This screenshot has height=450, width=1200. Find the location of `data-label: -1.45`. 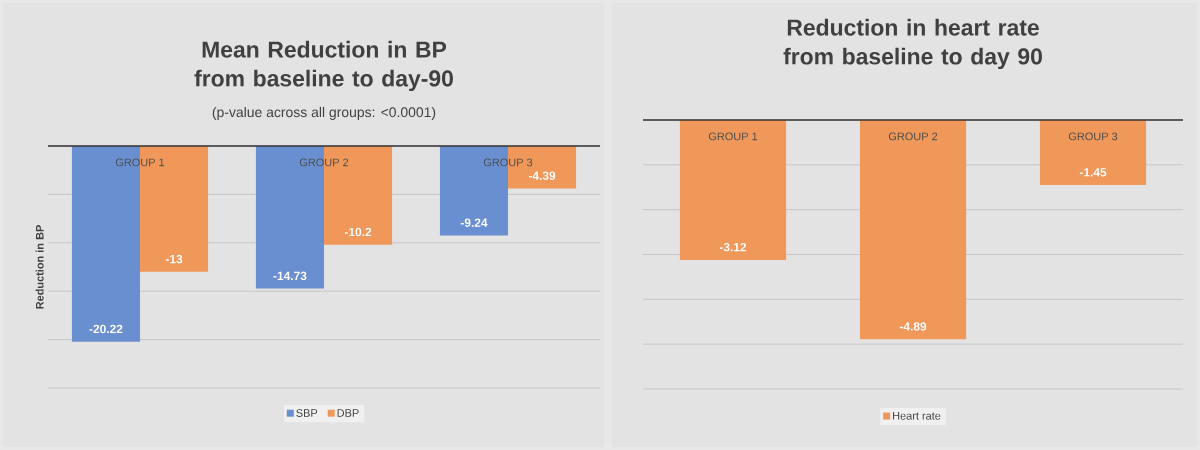

data-label: -1.45 is located at coordinates (1093, 172).